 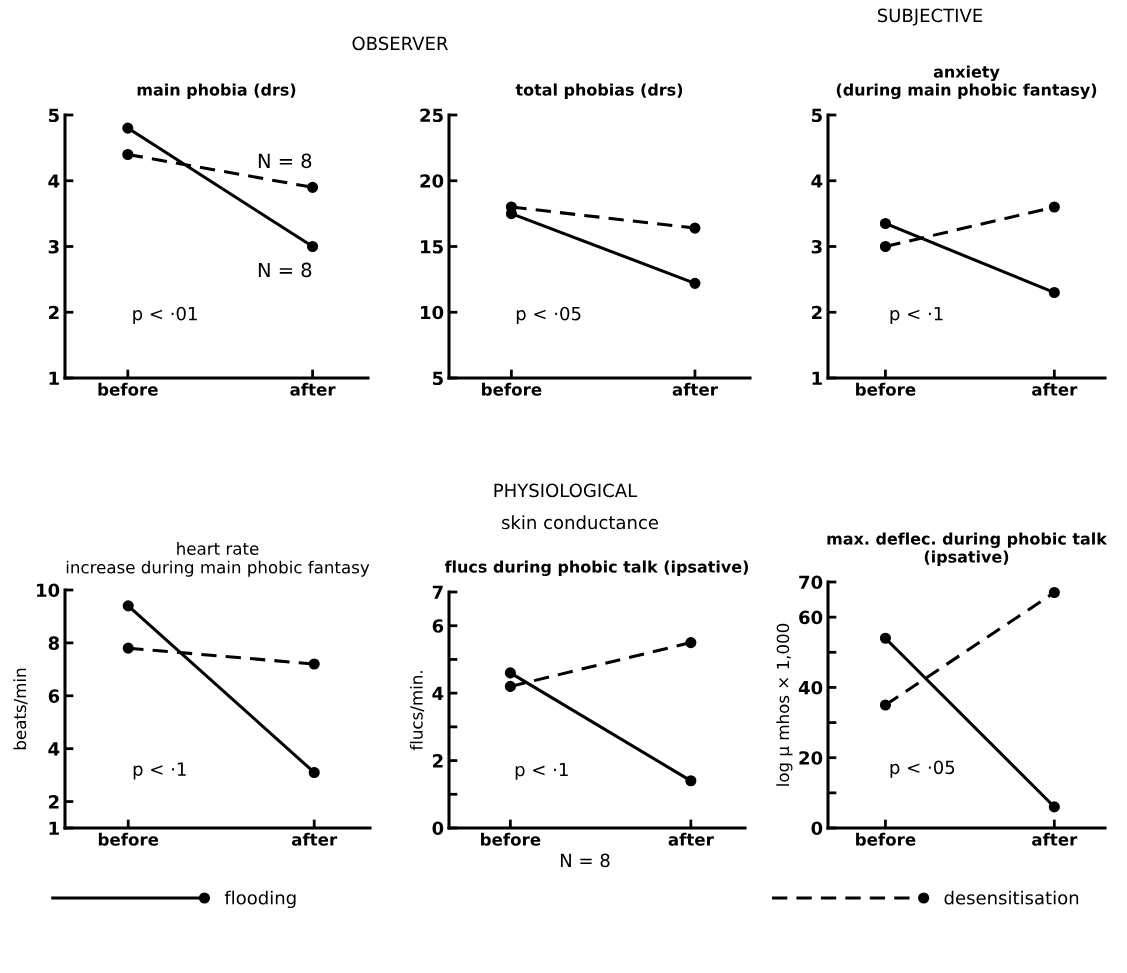 I want to click on y-tick-label: 8, so click(x=54, y=643).